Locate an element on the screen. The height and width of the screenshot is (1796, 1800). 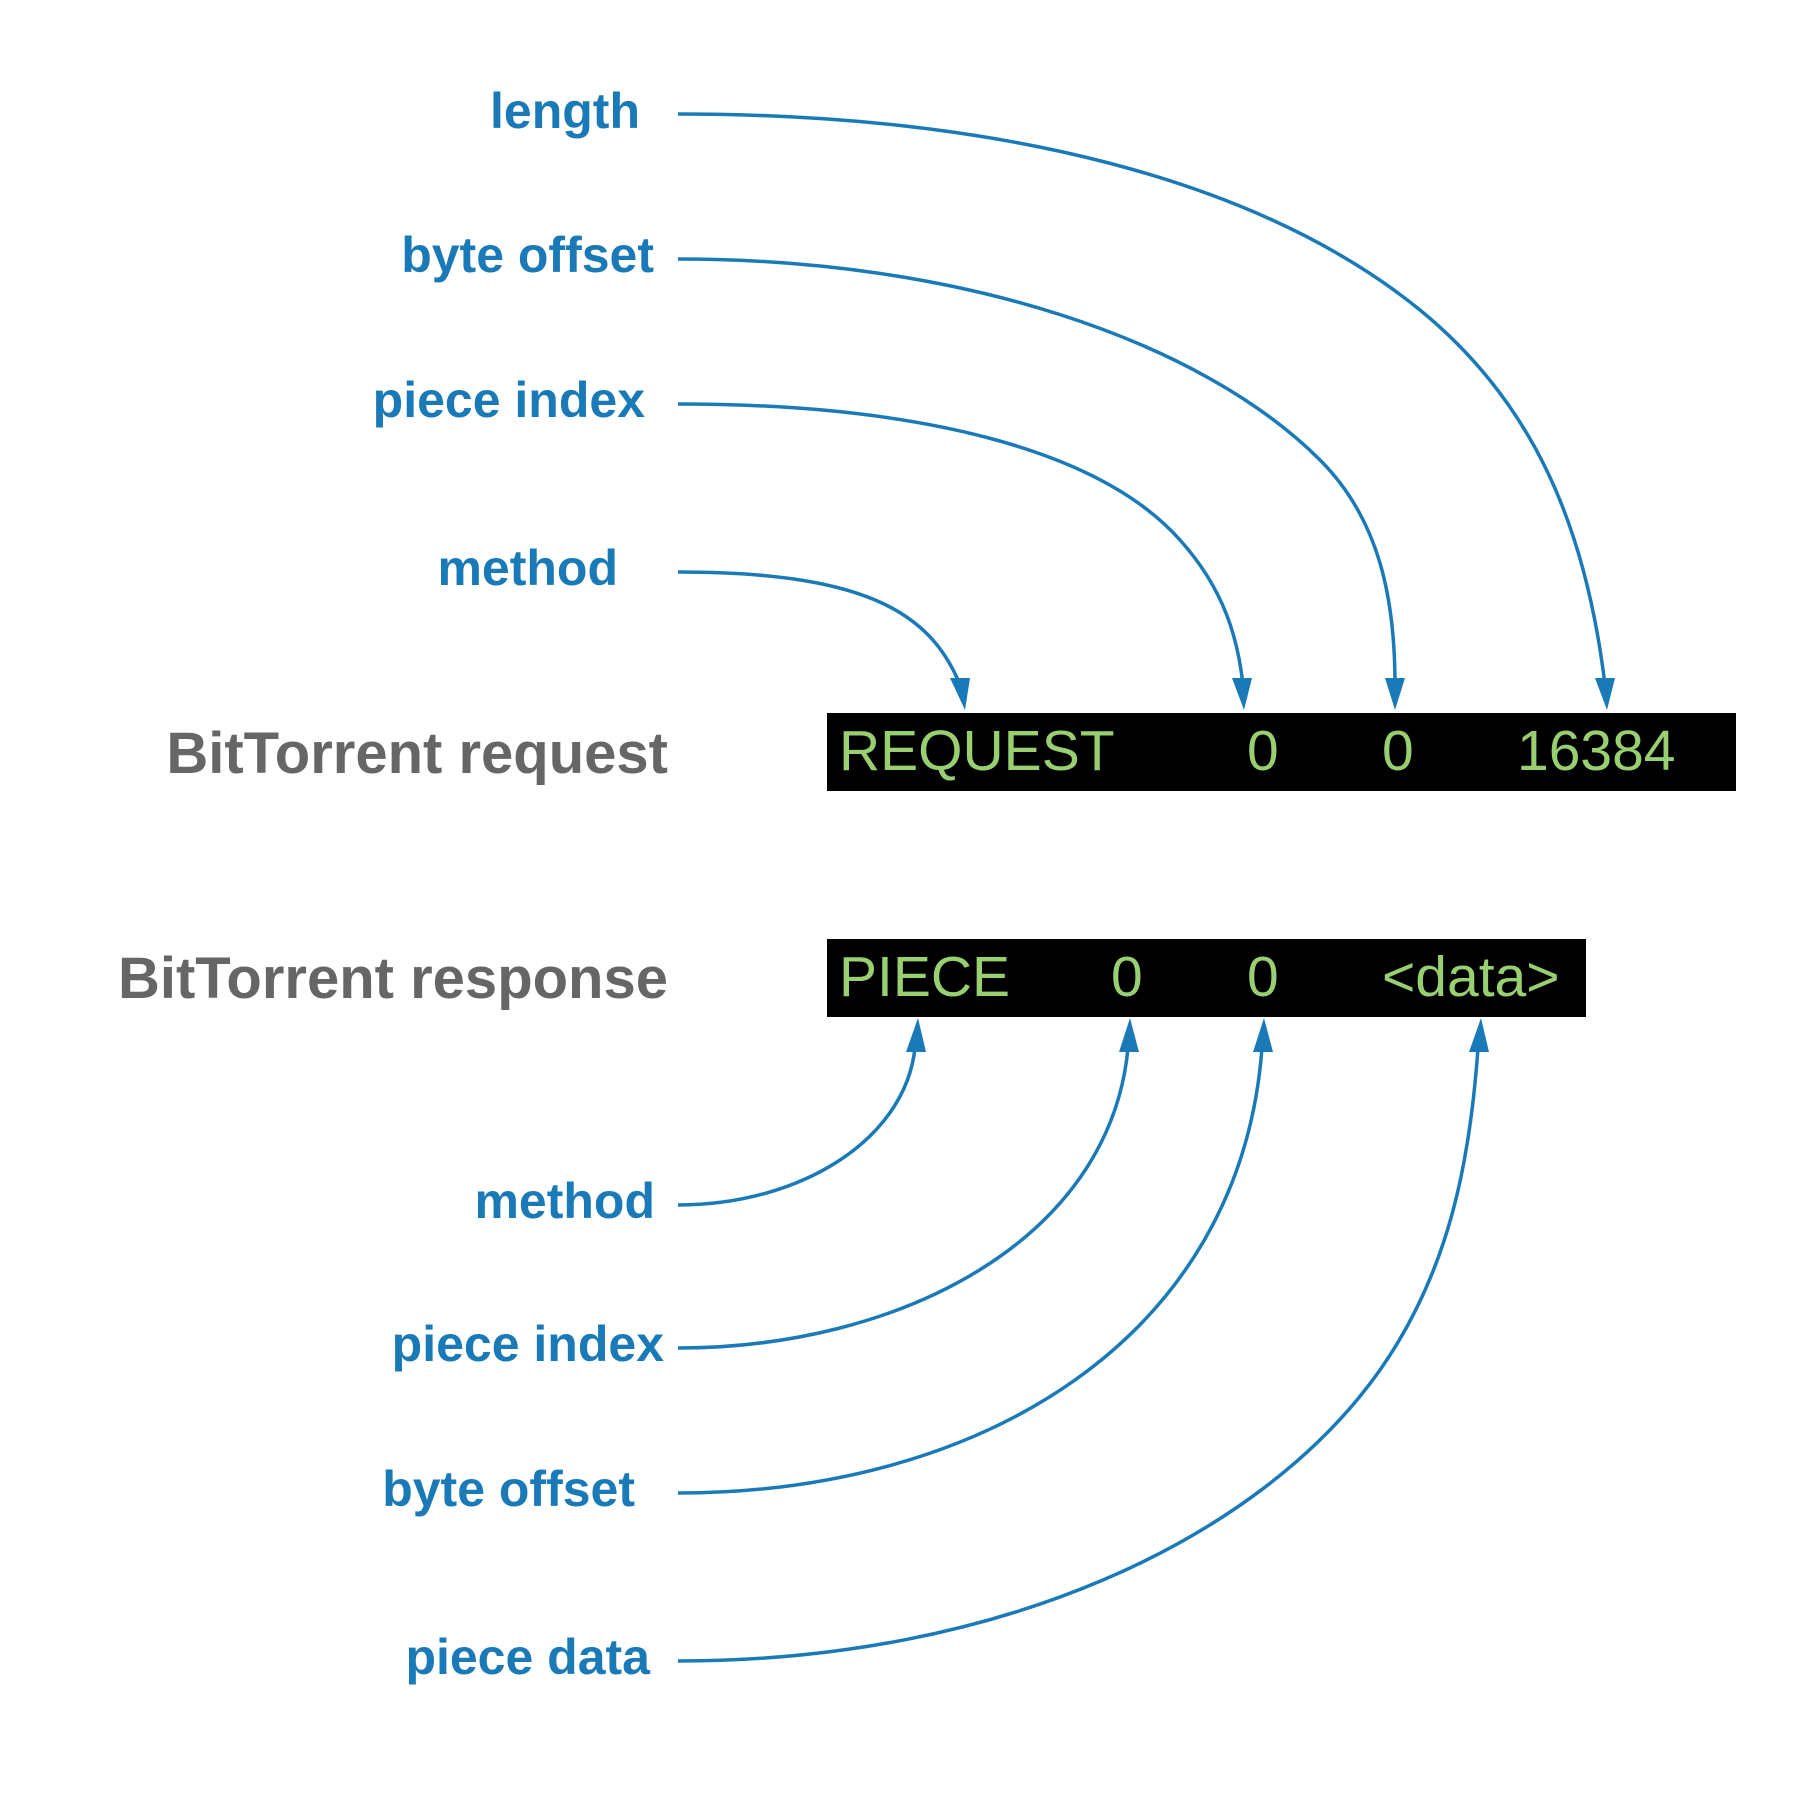
response-token-data: <data> is located at coordinates (1471, 977).